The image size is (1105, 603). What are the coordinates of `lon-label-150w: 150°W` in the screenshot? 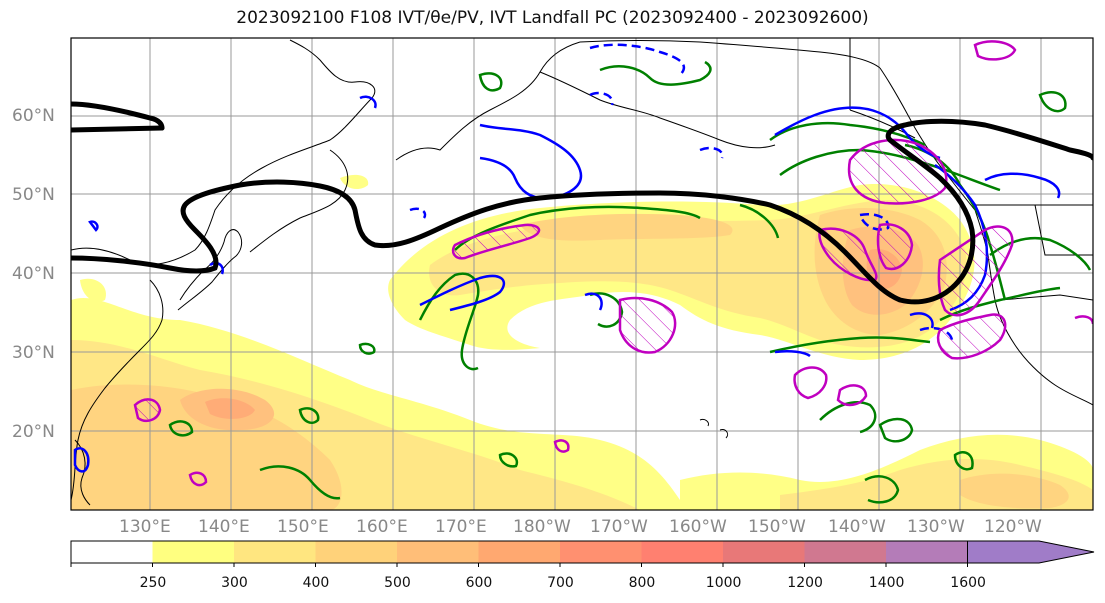 It's located at (777, 527).